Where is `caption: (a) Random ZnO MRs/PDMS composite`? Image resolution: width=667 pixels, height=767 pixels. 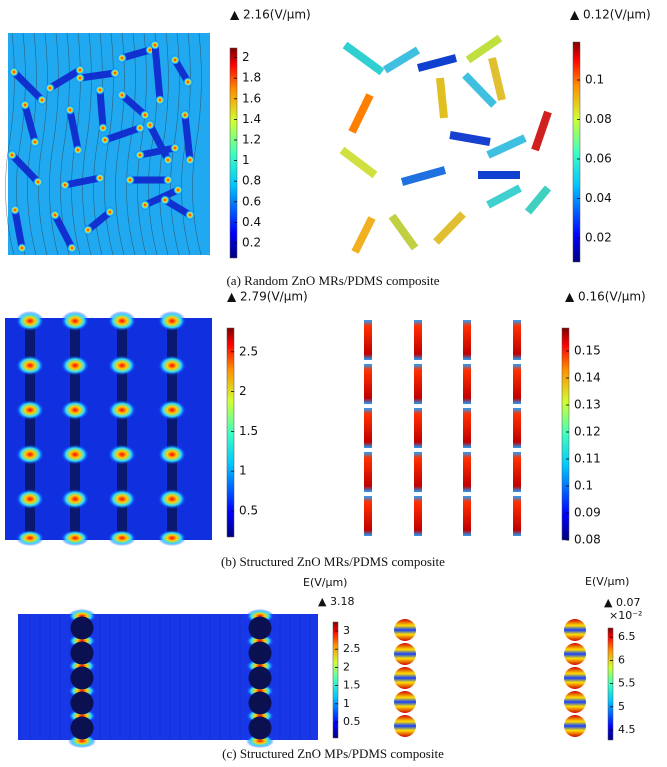 caption: (a) Random ZnO MRs/PDMS composite is located at coordinates (332, 280).